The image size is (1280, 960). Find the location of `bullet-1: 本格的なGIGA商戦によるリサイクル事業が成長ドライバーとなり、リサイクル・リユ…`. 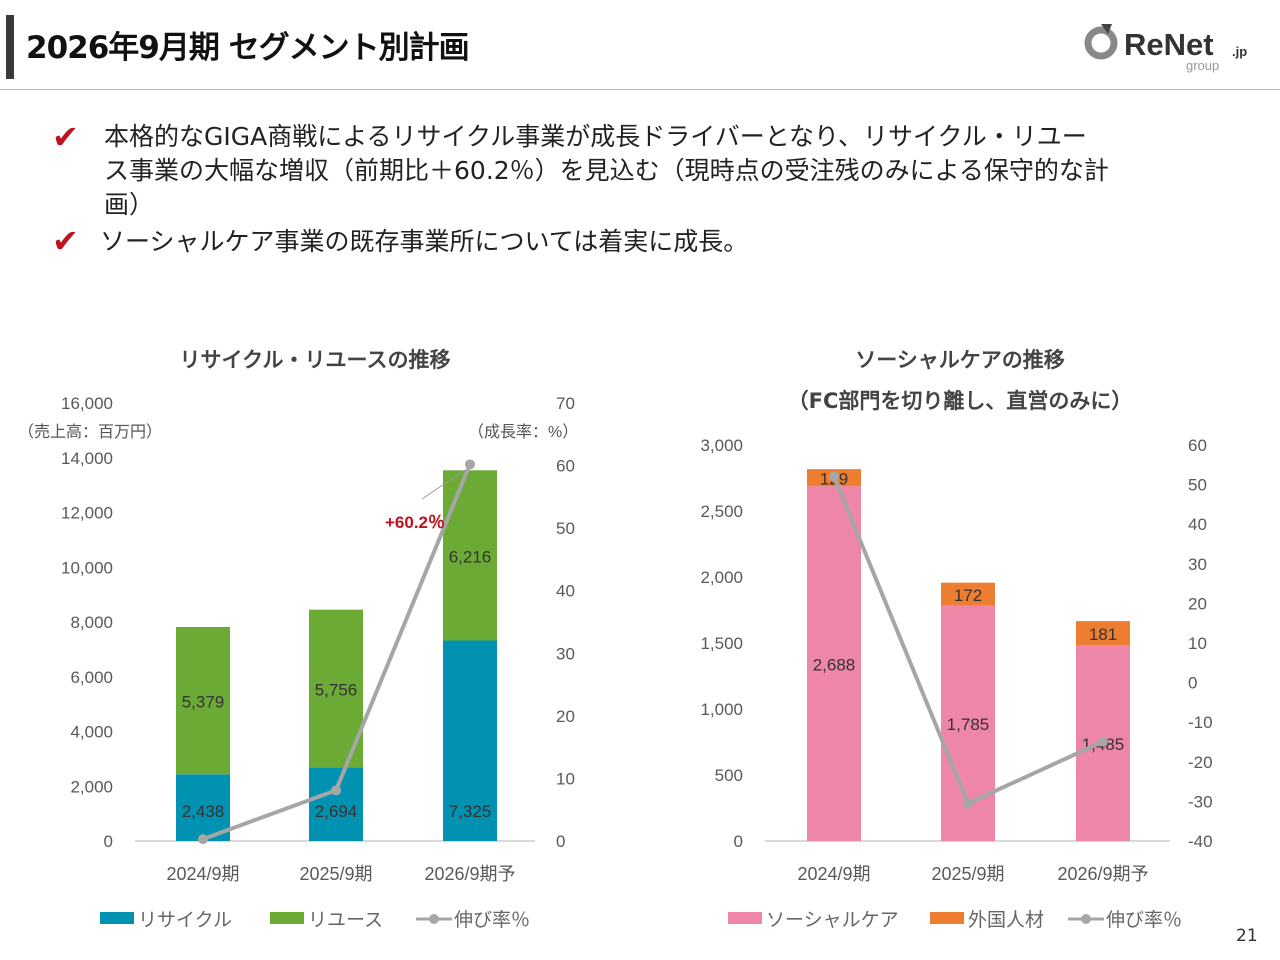

bullet-1: 本格的なGIGA商戦によるリサイクル事業が成長ドライバーとなり、リサイクル・リユ… is located at coordinates (606, 170).